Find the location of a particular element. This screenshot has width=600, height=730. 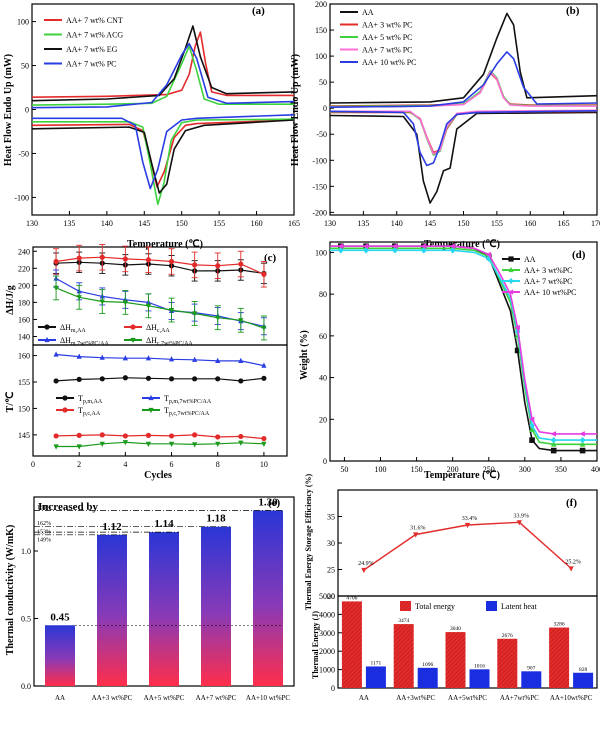

panel-d-legend-1-marker is located at coordinates (511, 269).